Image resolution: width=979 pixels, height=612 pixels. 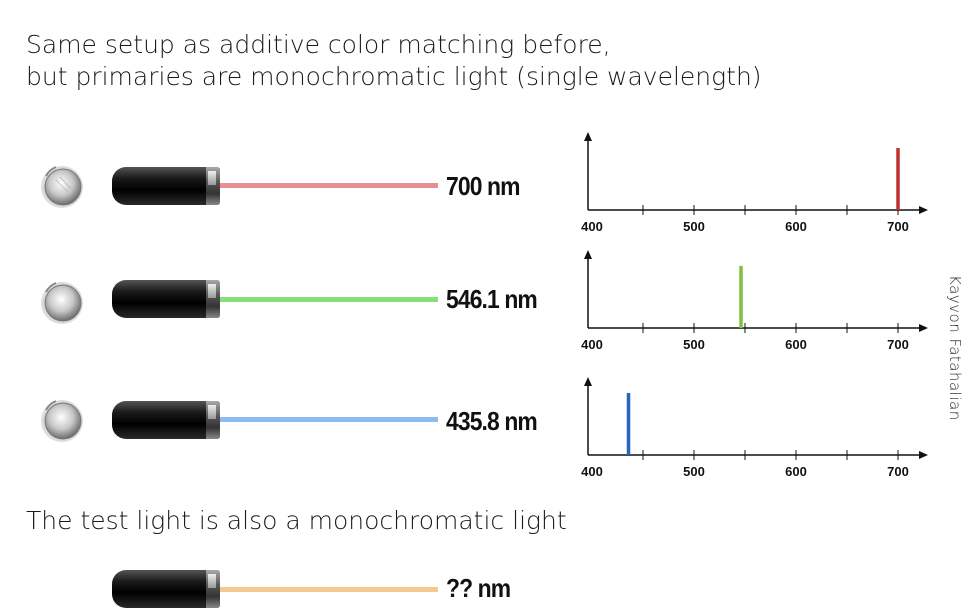 I want to click on spectrum-chart-700: 400 500 600 700, so click(x=754, y=183).